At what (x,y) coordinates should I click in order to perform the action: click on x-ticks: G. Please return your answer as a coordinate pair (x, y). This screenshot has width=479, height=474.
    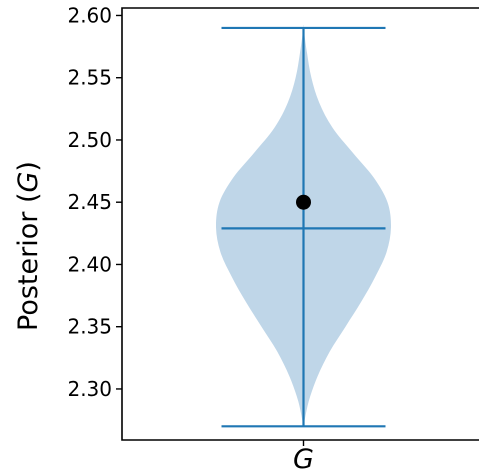
    Looking at the image, I should click on (303, 457).